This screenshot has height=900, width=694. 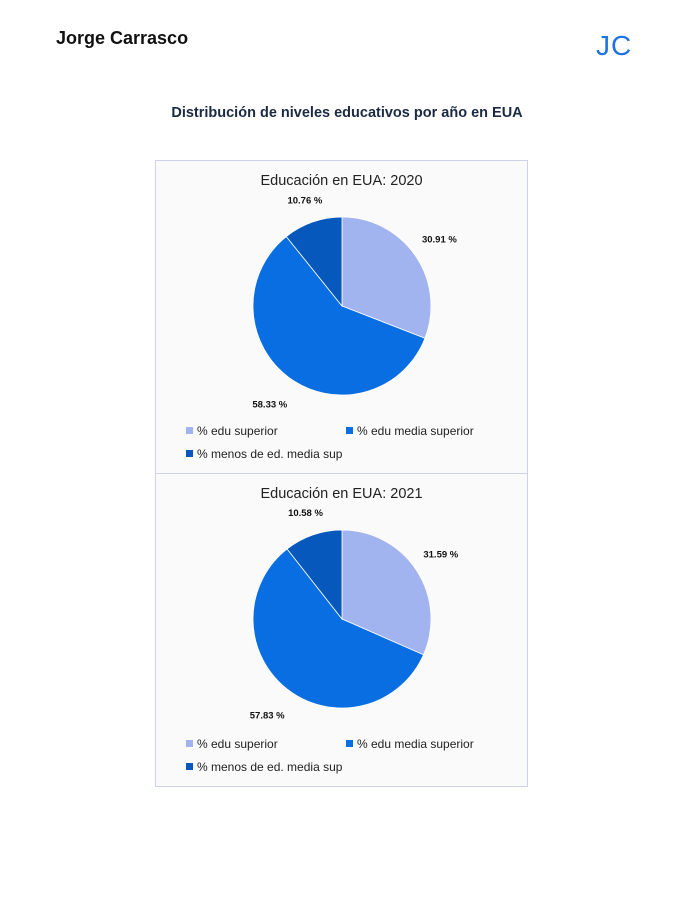 I want to click on chart-title: Educación en EUA: 2020, so click(x=341, y=181).